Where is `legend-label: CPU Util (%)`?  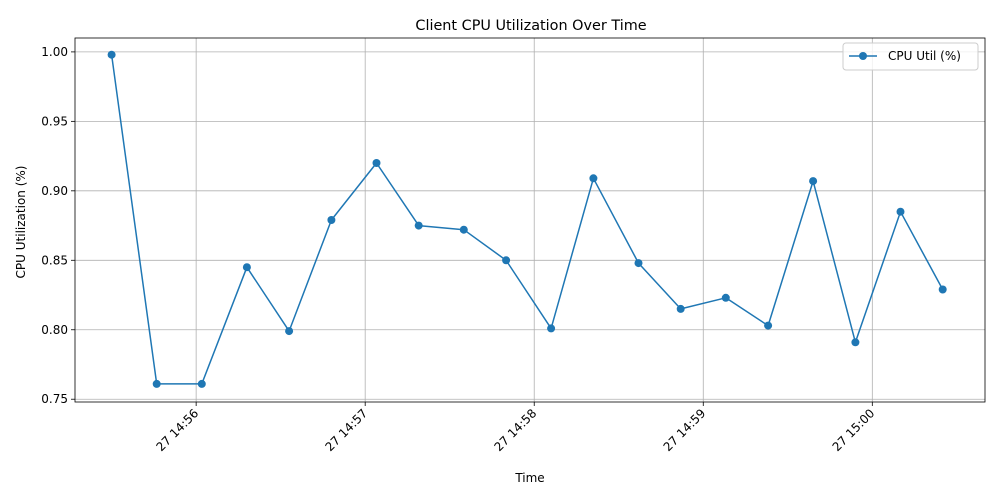 legend-label: CPU Util (%) is located at coordinates (924, 56).